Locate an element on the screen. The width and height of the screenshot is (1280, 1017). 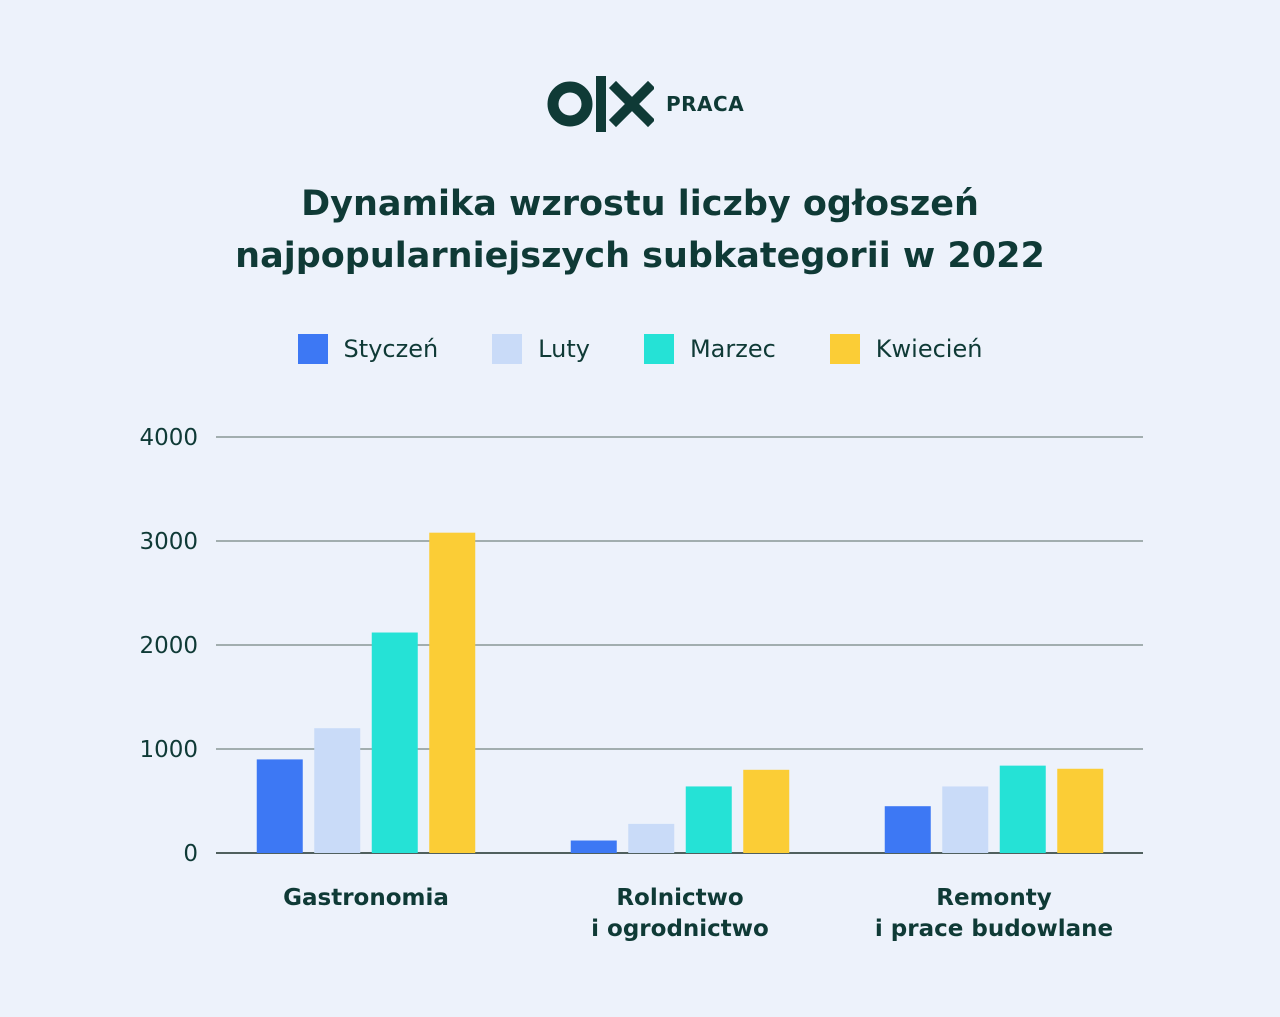
y-tick-label: 4000 is located at coordinates (168, 438).